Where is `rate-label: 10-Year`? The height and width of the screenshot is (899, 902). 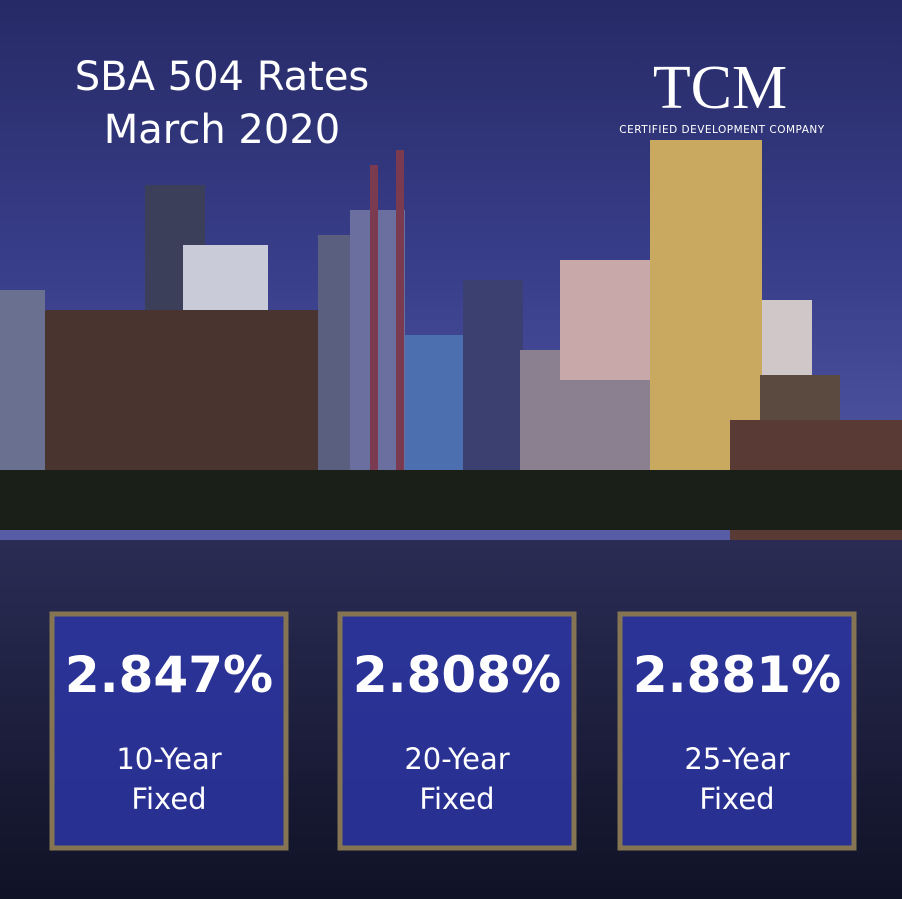 rate-label: 10-Year is located at coordinates (168, 759).